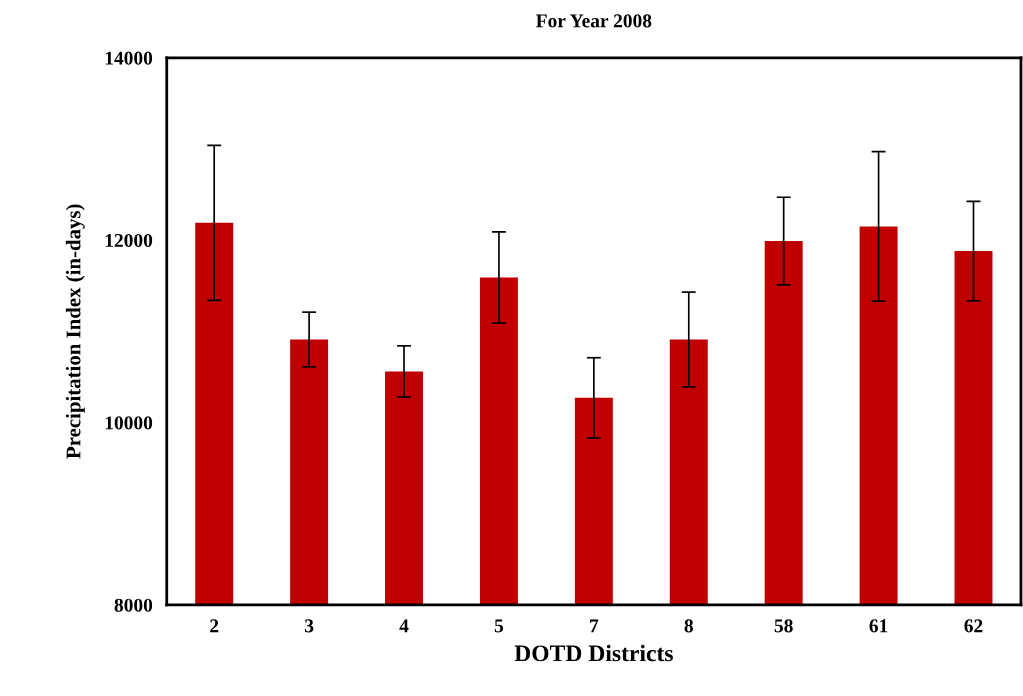 This screenshot has height=696, width=1023. Describe the element at coordinates (129, 423) in the screenshot. I see `y-tick-label: 10000` at that location.